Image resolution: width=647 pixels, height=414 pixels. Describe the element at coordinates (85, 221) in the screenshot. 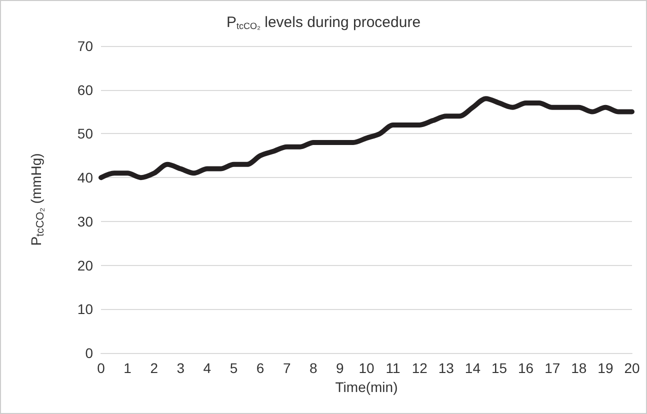

I see `y-tick-label: 30` at that location.